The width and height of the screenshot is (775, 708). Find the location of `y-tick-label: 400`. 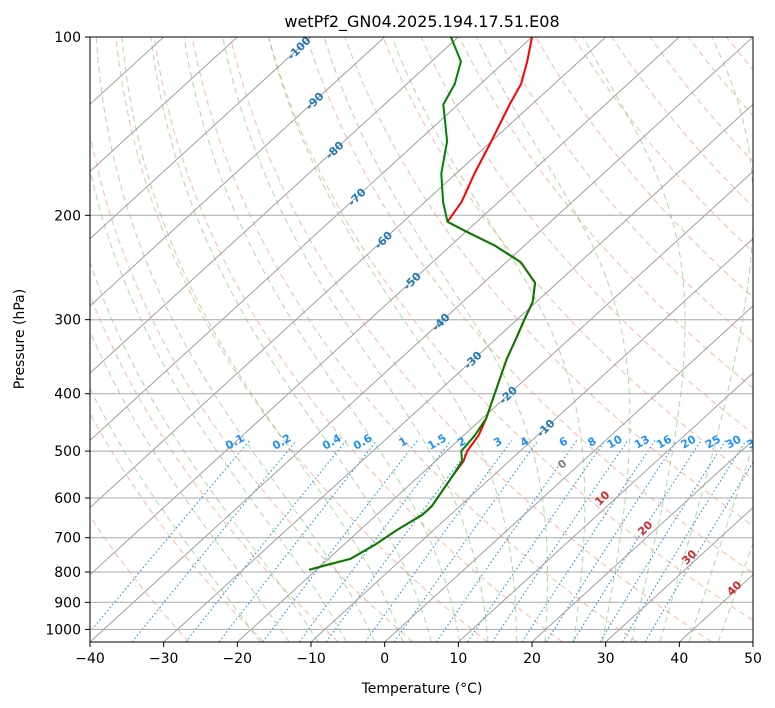

y-tick-label: 400 is located at coordinates (67, 395).